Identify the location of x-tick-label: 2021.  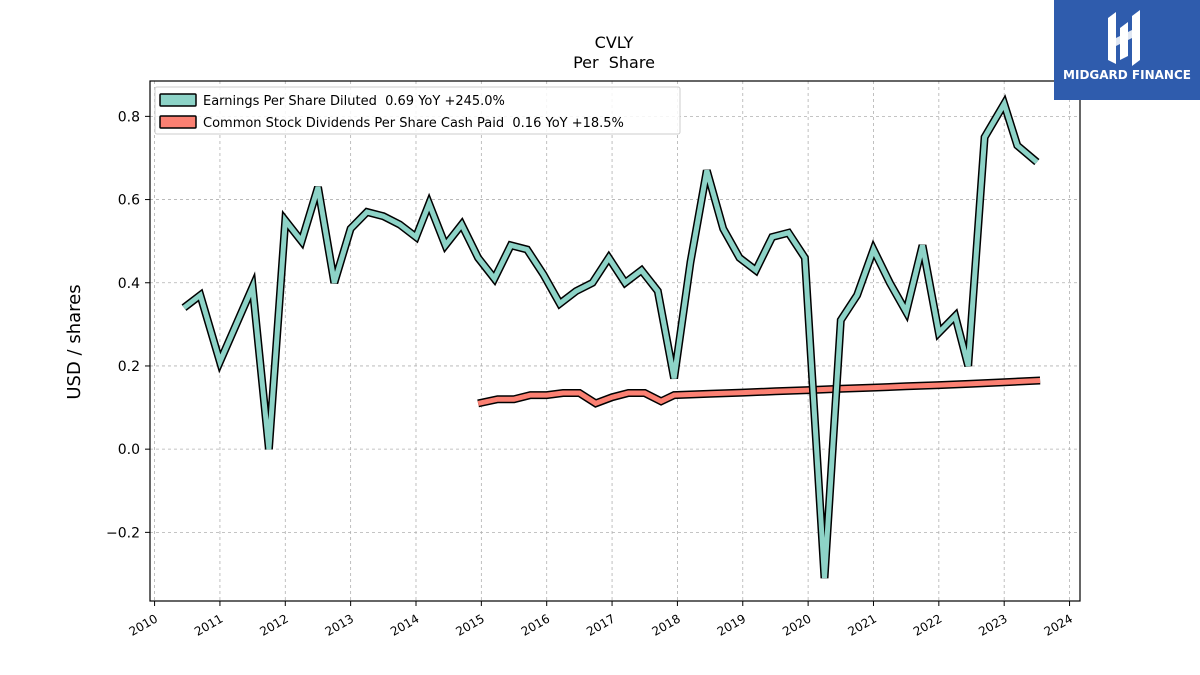
(862, 624).